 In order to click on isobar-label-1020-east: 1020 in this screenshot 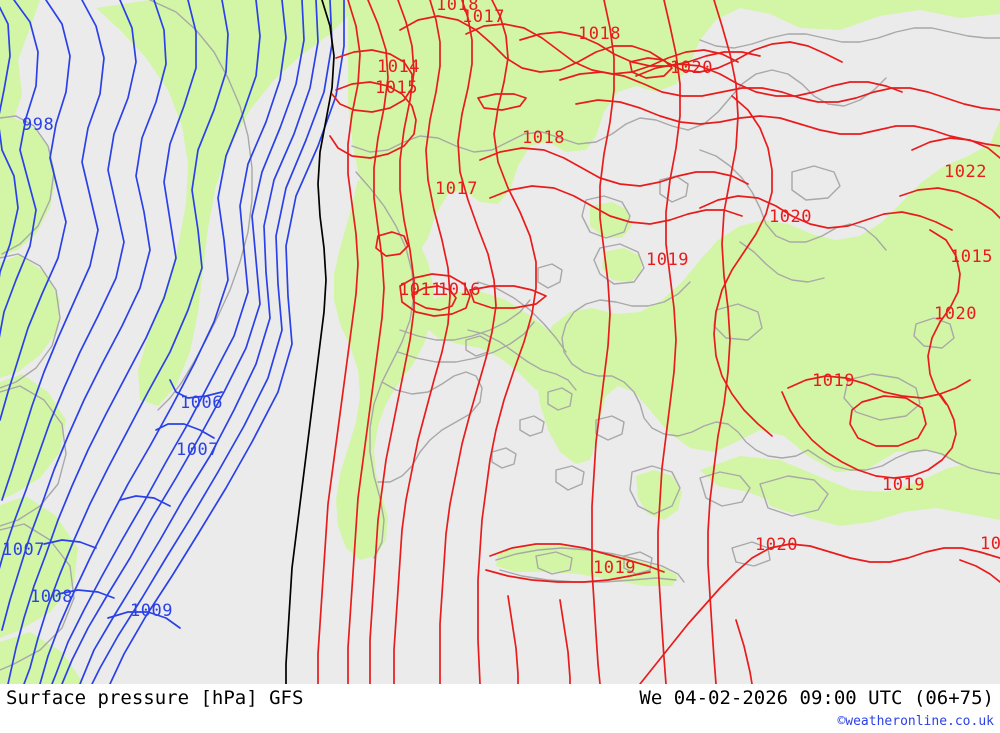, I will do `click(955, 314)`.